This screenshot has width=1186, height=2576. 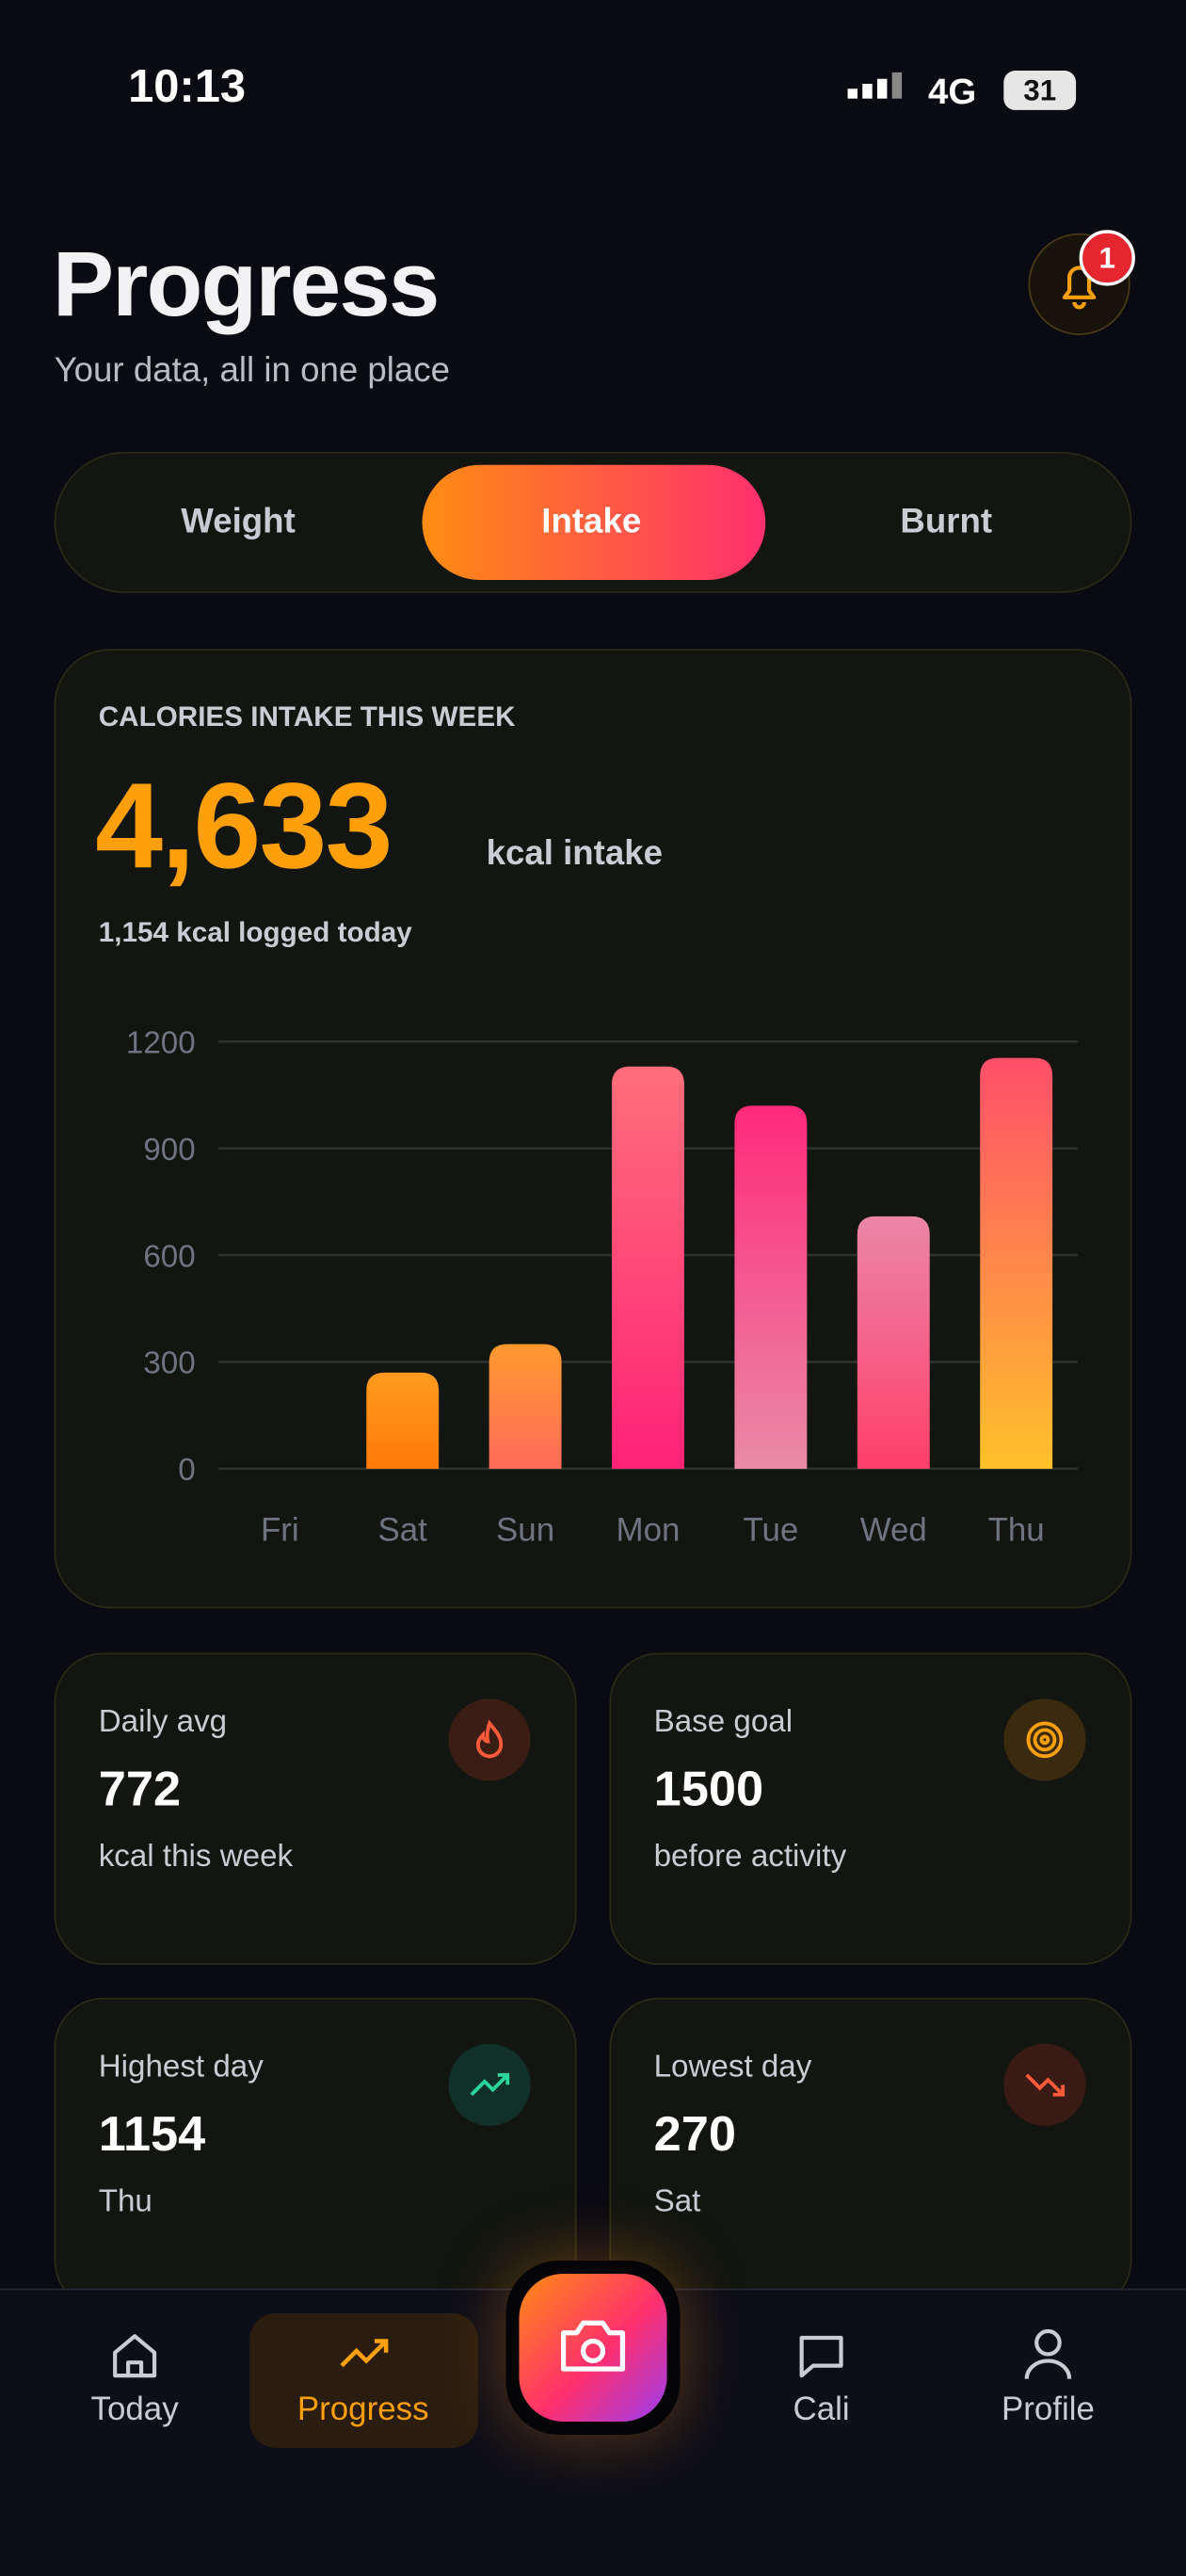 I want to click on today-summary: 1,154 kcal logged today, so click(x=255, y=932).